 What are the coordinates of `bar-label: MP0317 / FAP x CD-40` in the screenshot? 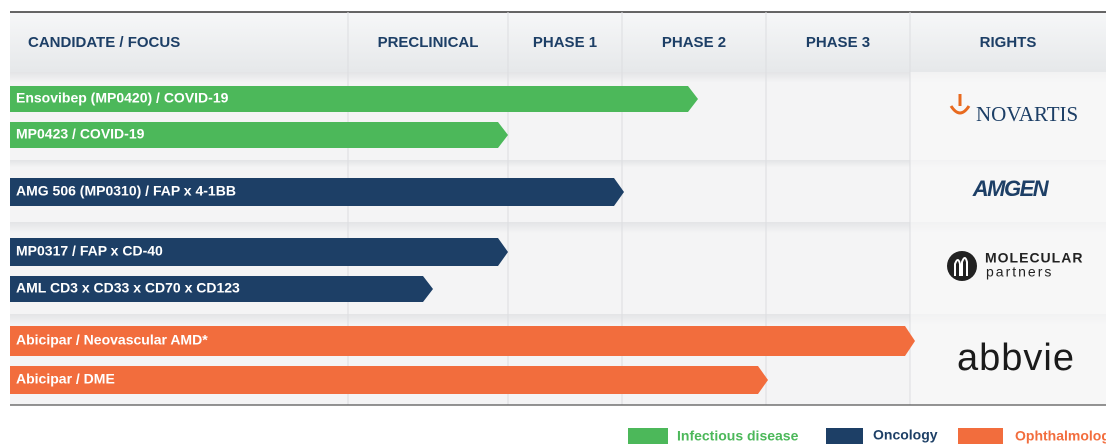 It's located at (89, 251).